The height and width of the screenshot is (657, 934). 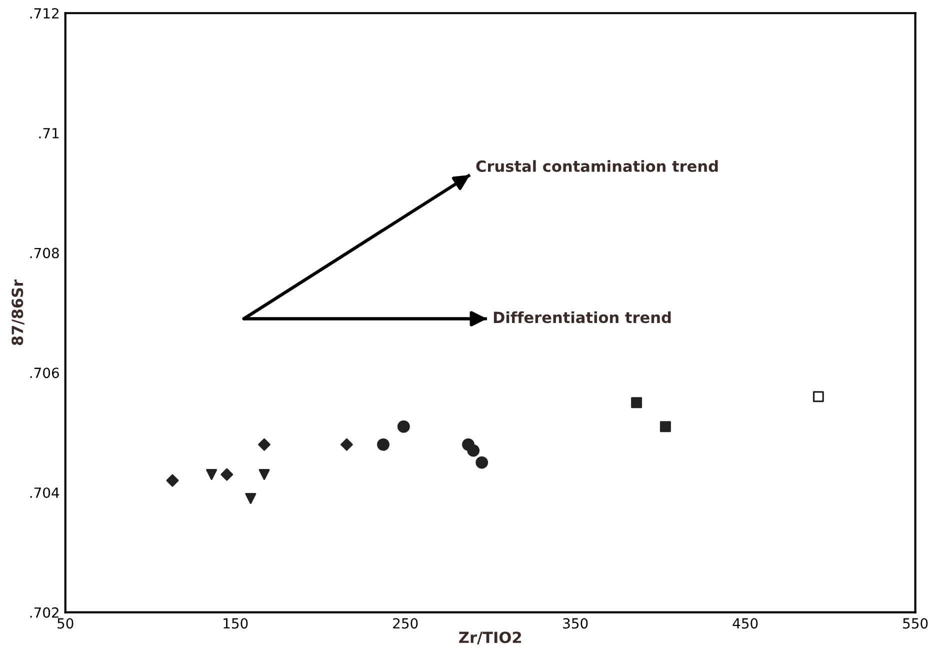 I want to click on x-tick-label: 550, so click(x=915, y=623).